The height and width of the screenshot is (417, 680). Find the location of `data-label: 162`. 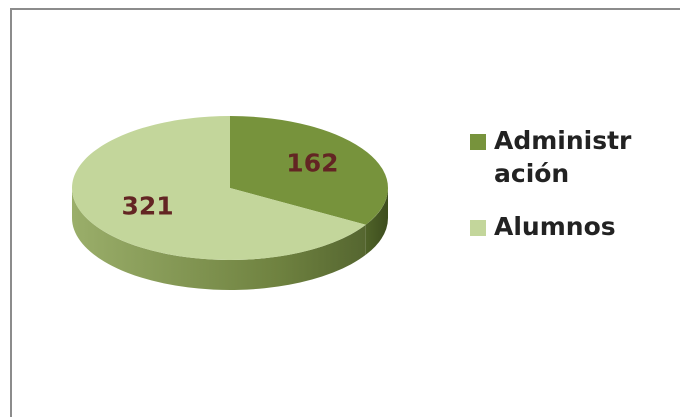

data-label: 162 is located at coordinates (312, 163).